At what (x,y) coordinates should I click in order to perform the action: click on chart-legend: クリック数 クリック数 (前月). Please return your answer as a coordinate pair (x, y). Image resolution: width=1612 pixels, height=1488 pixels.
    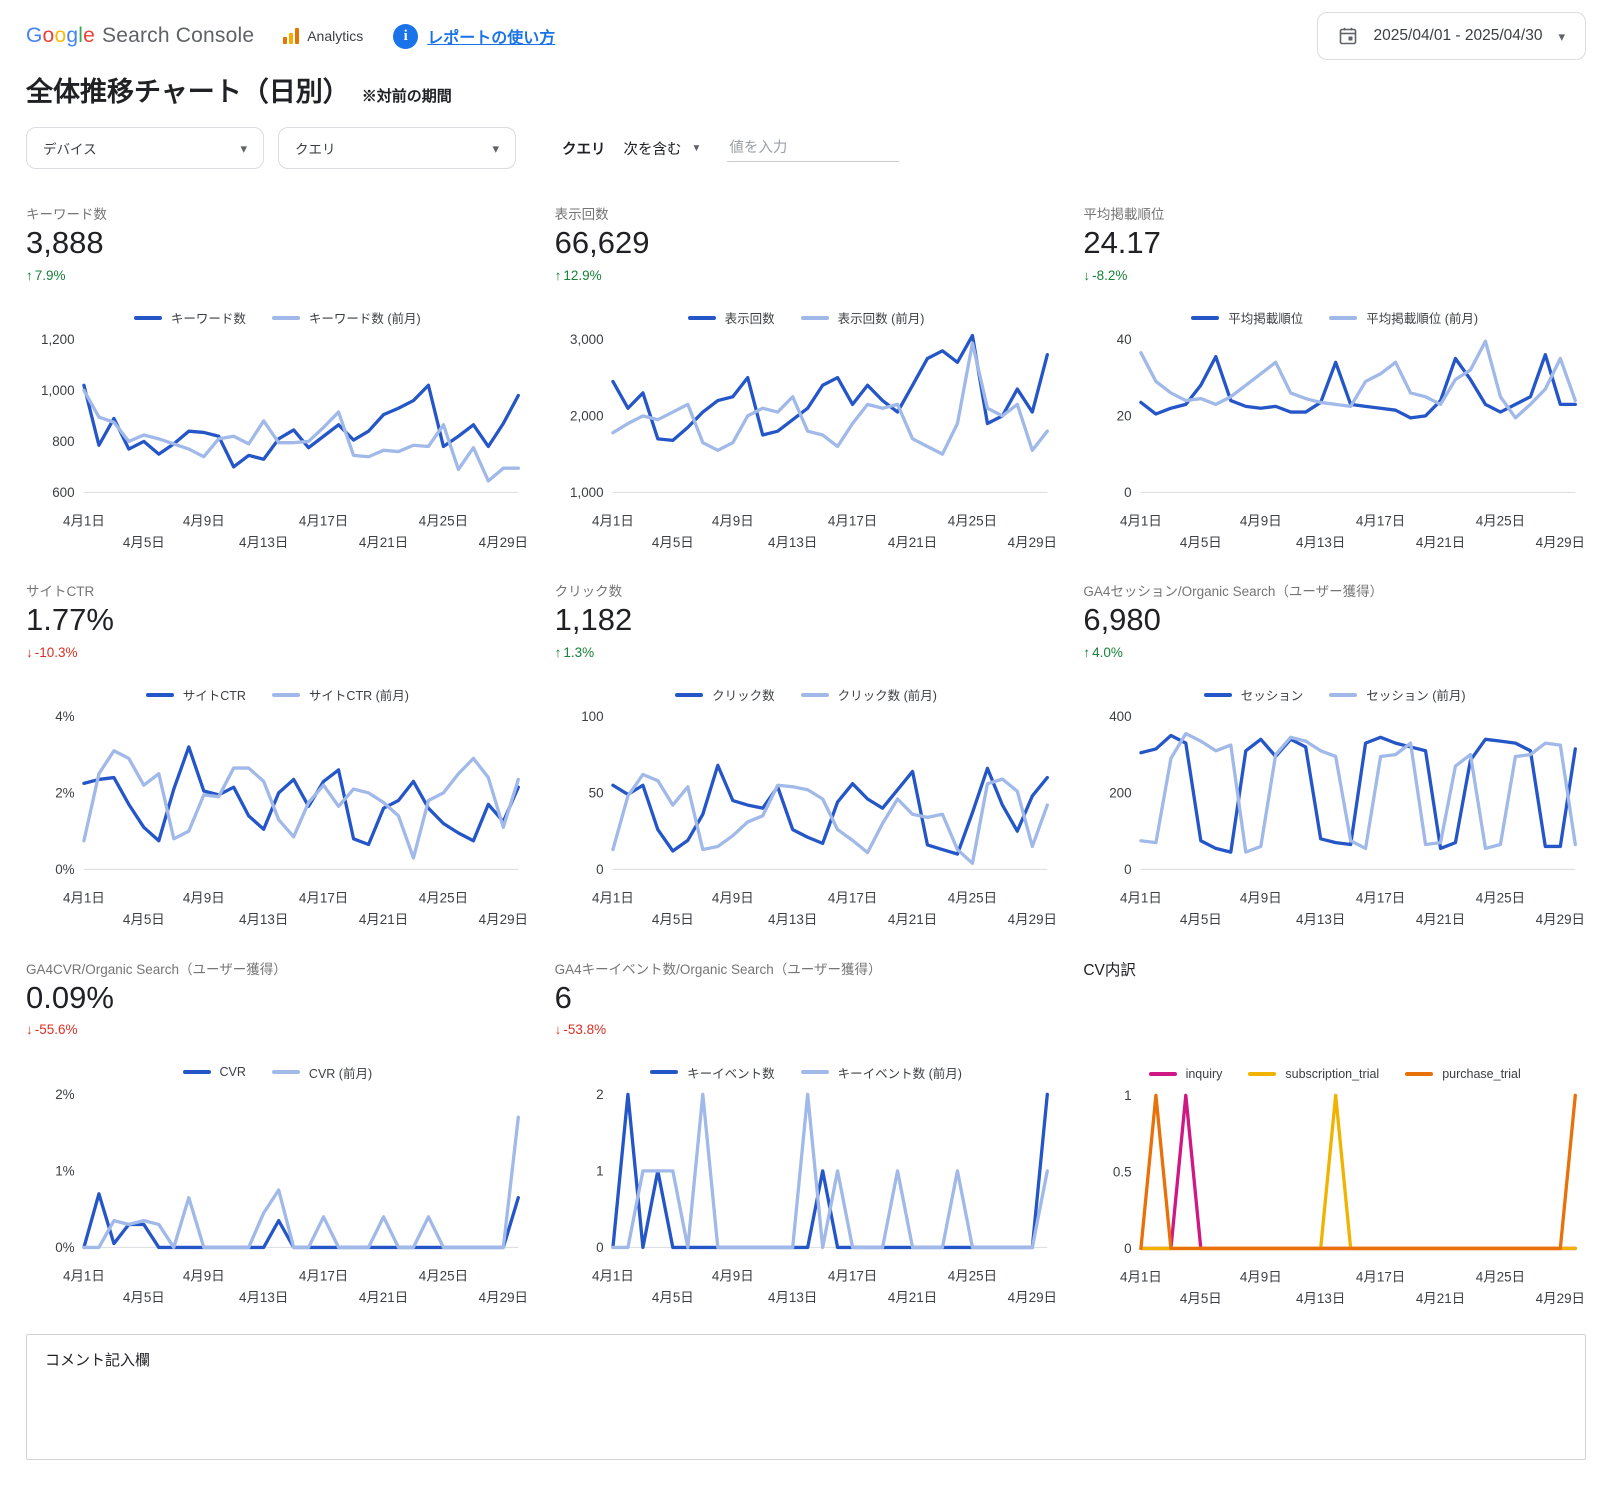
    Looking at the image, I should click on (806, 694).